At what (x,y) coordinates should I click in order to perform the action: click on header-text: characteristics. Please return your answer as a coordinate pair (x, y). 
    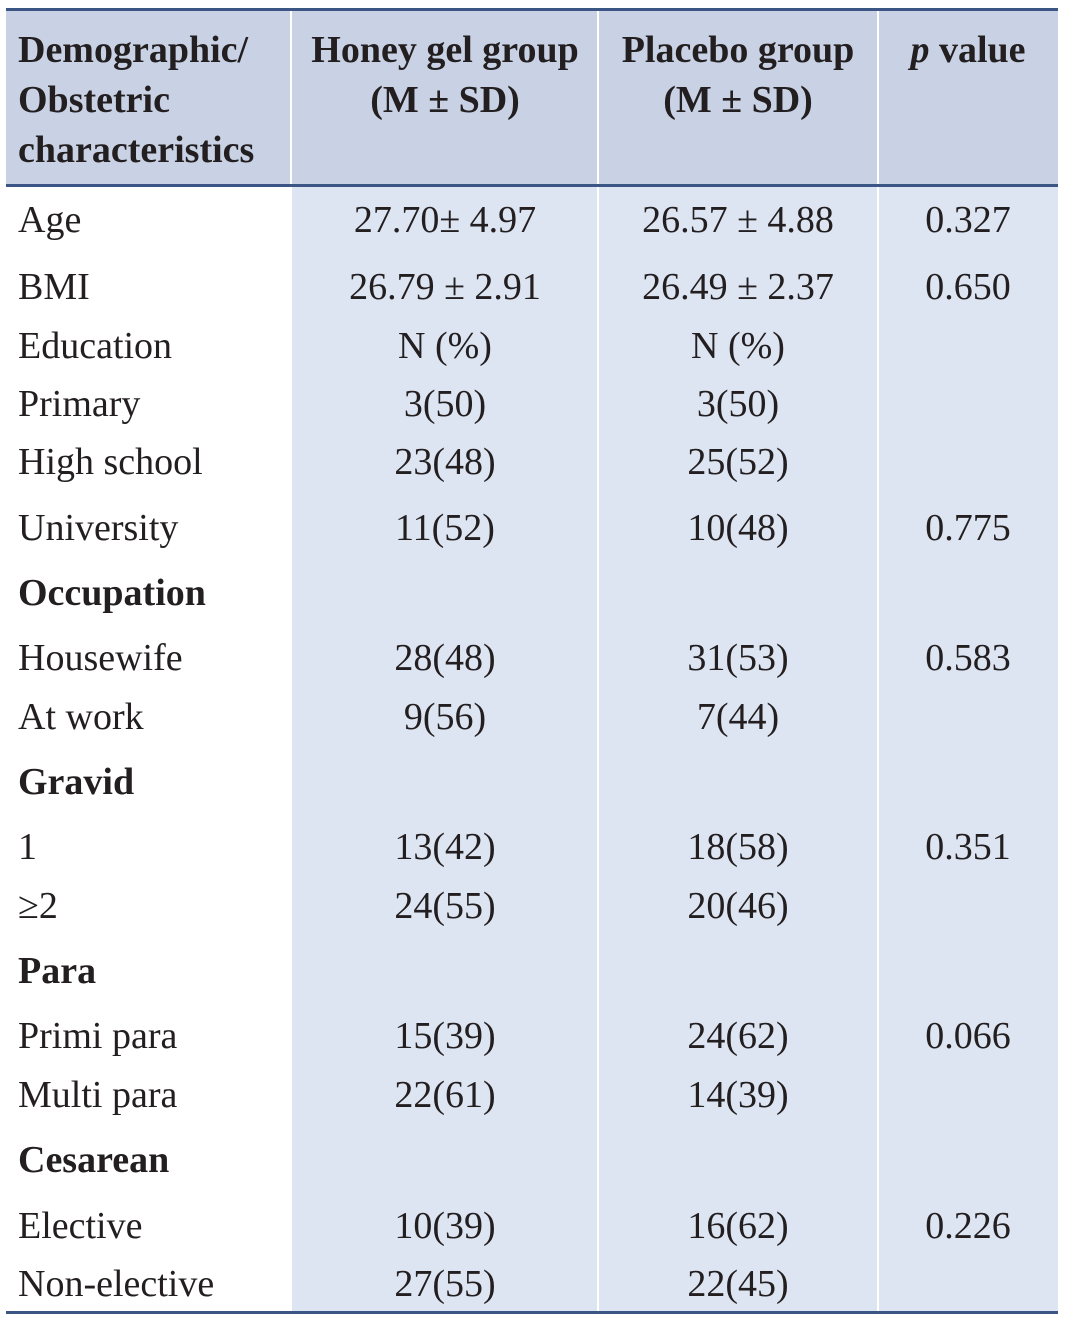
    Looking at the image, I should click on (136, 150).